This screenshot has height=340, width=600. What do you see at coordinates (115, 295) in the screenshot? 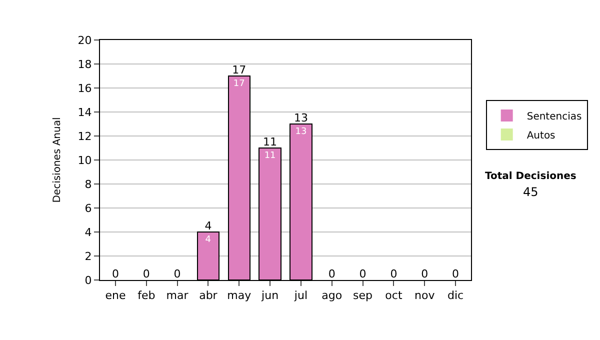
I see `x-tick-label: ene` at bounding box center [115, 295].